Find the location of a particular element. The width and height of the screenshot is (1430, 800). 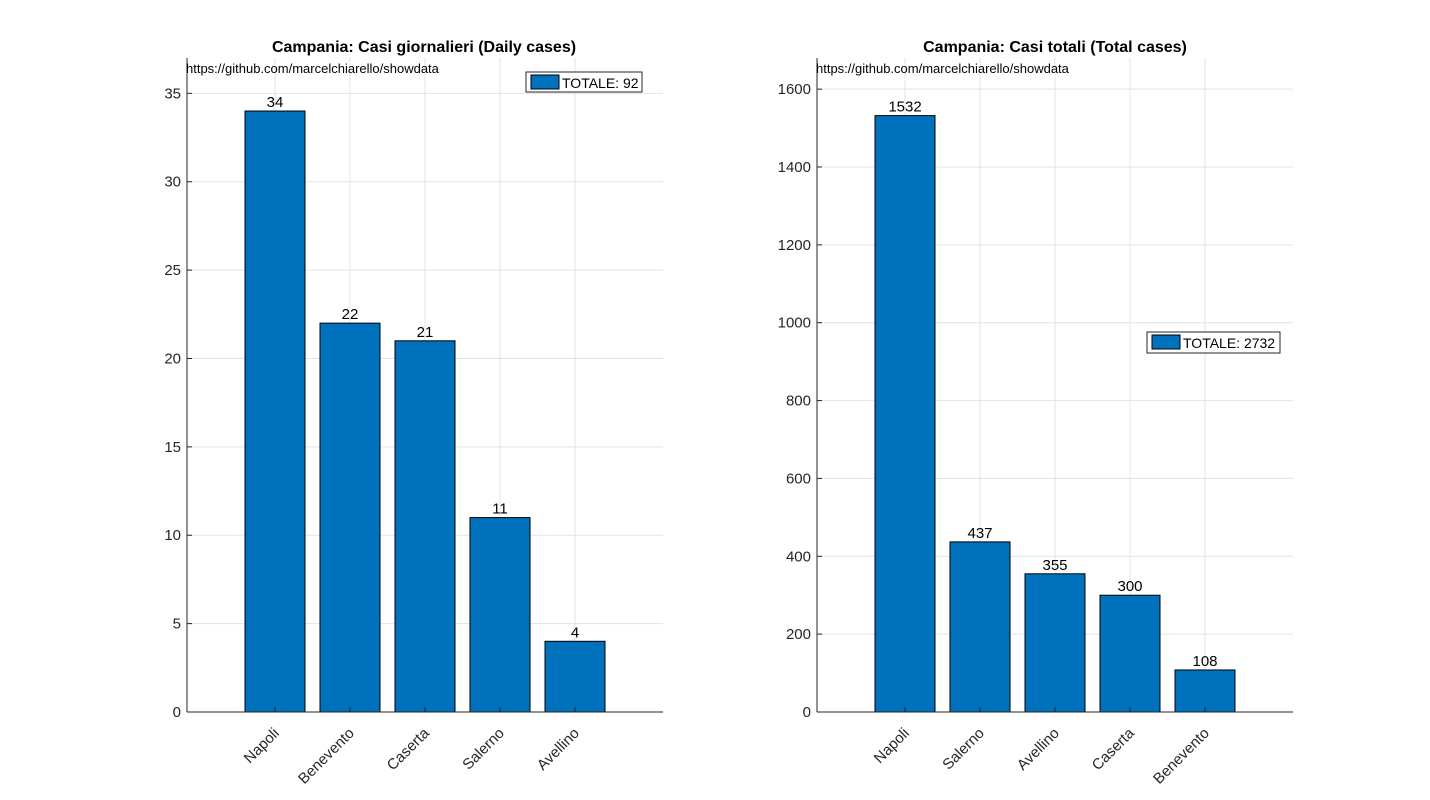

chart-title: Campania: Casi totali (Total cases) is located at coordinates (1055, 47).